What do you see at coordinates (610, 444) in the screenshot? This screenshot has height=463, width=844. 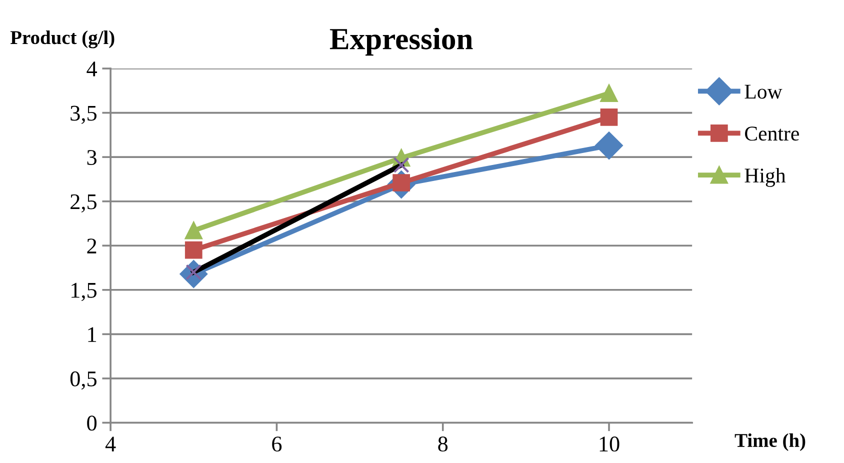 I see `x-tick-label: 10` at bounding box center [610, 444].